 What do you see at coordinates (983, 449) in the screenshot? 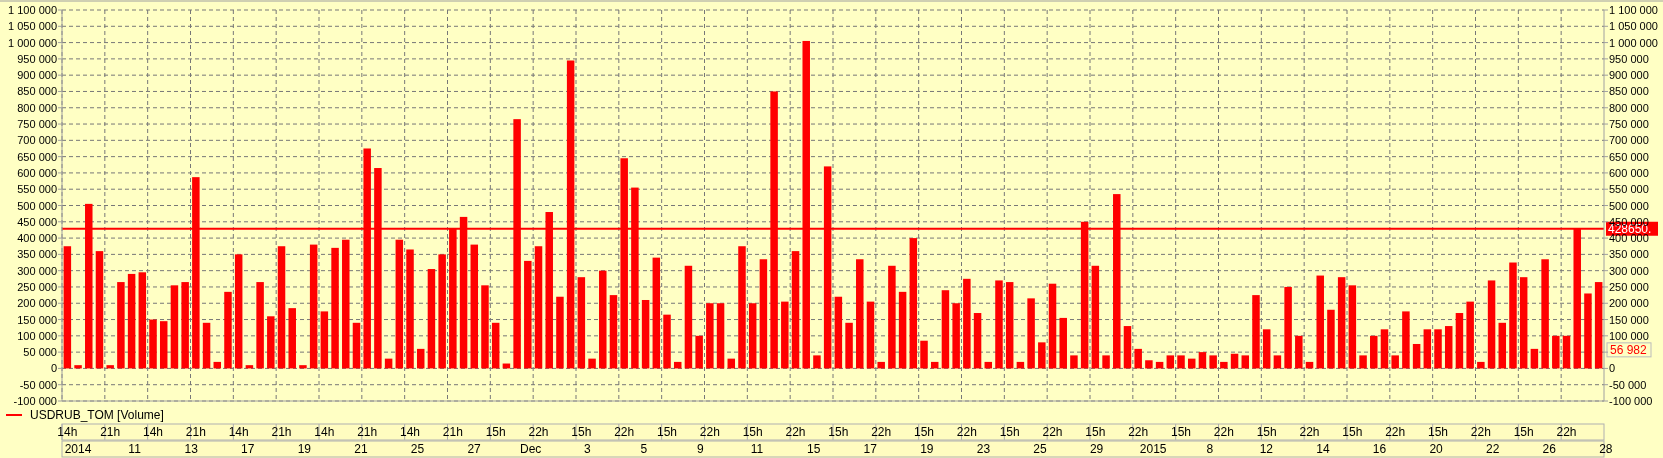
I see `text: 23` at bounding box center [983, 449].